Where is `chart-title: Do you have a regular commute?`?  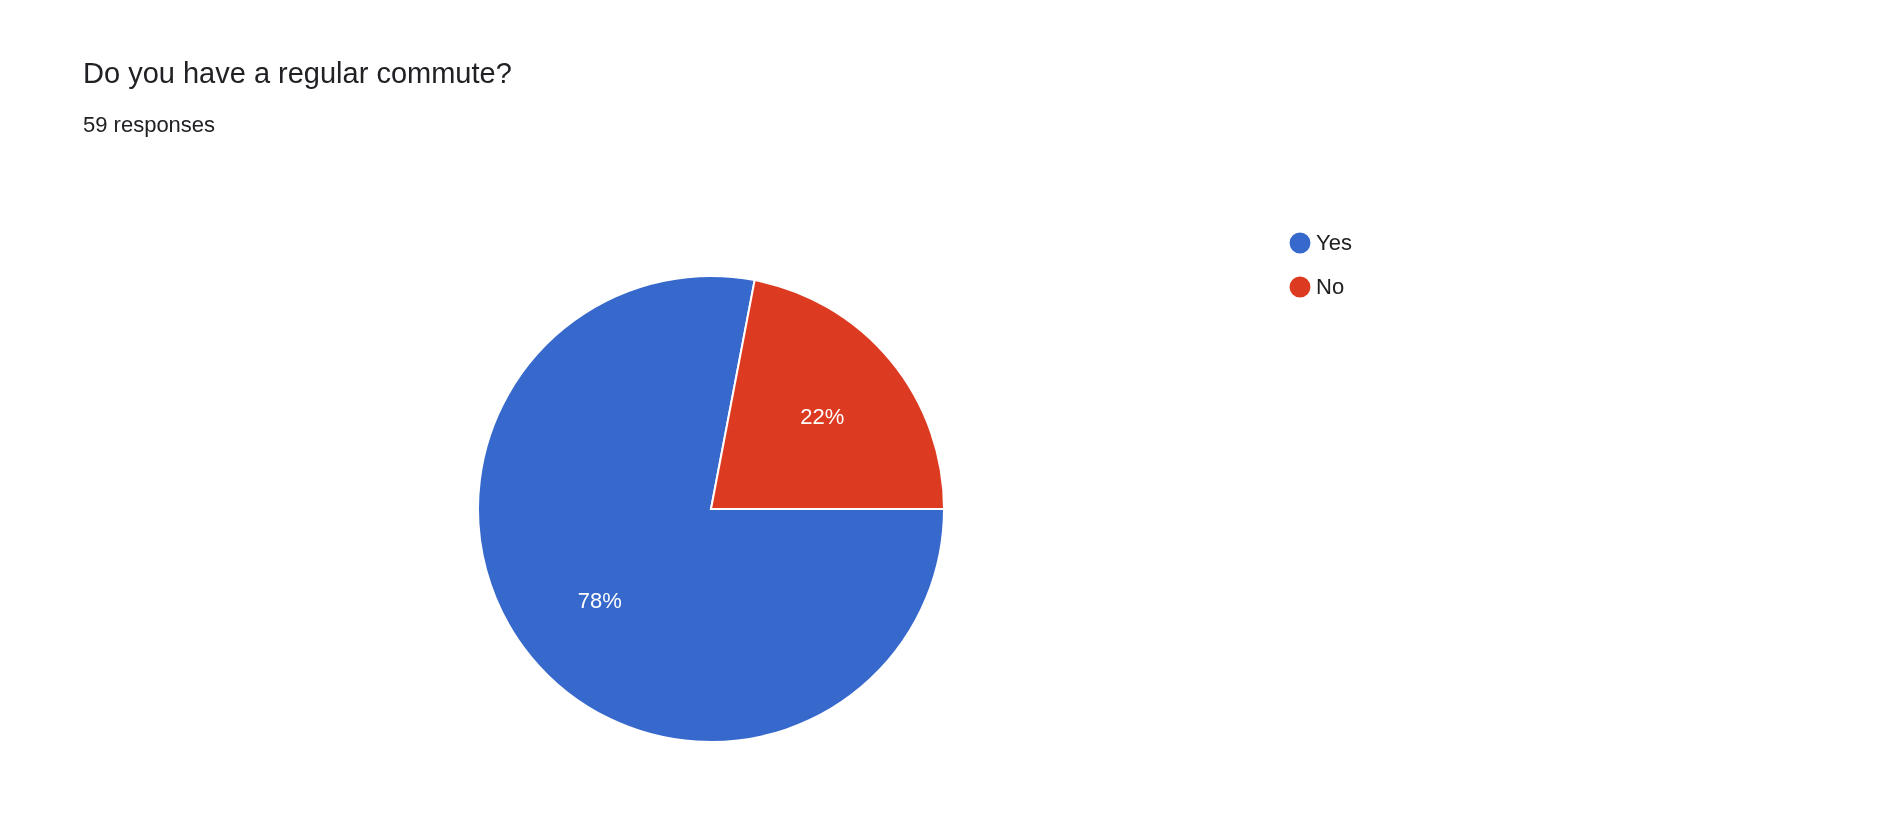 chart-title: Do you have a regular commute? is located at coordinates (297, 73).